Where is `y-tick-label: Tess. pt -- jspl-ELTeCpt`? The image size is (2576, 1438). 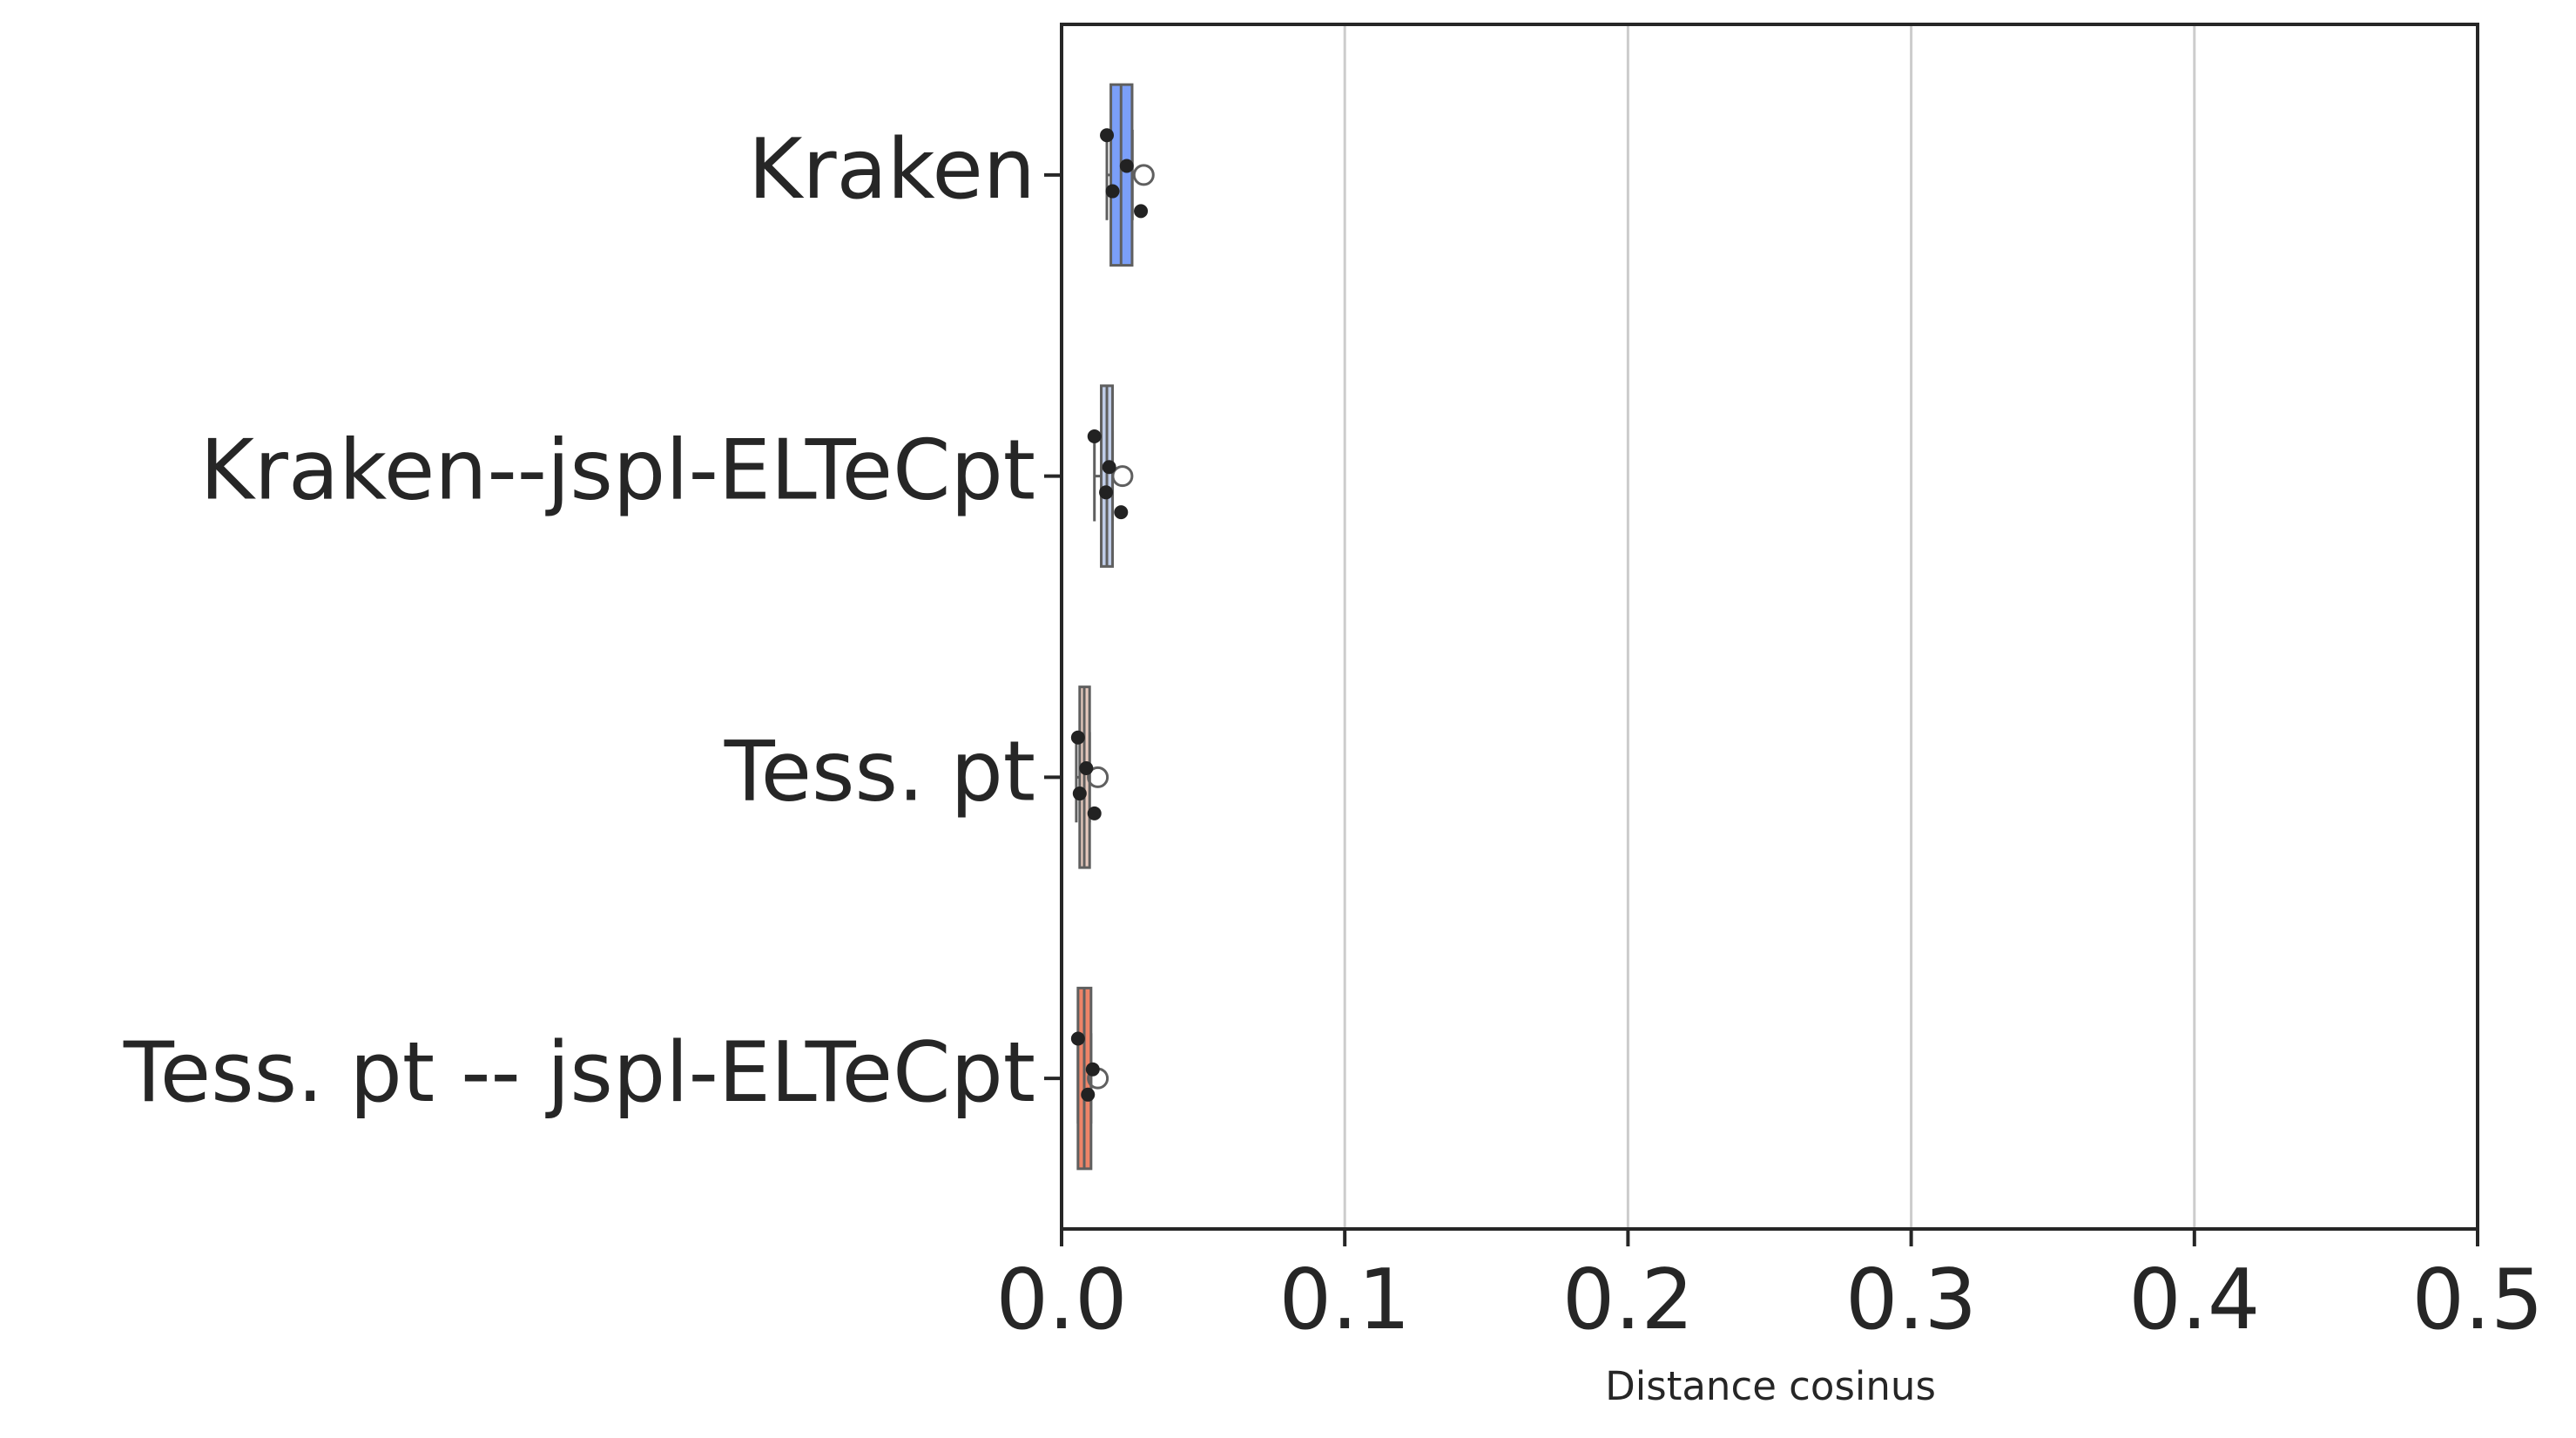 y-tick-label: Tess. pt -- jspl-ELTeCpt is located at coordinates (579, 1073).